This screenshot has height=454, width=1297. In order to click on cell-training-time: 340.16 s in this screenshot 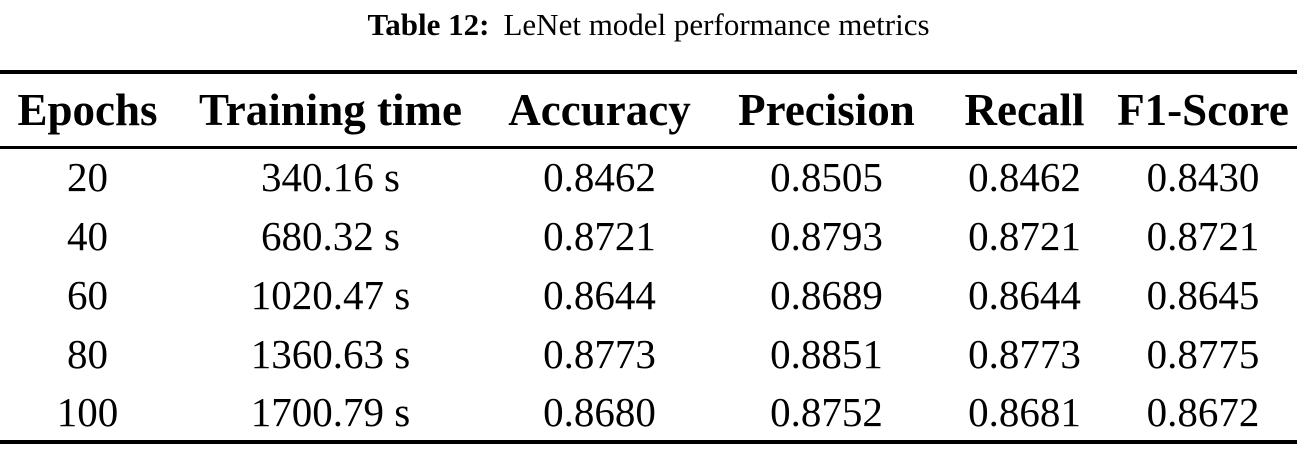, I will do `click(330, 177)`.